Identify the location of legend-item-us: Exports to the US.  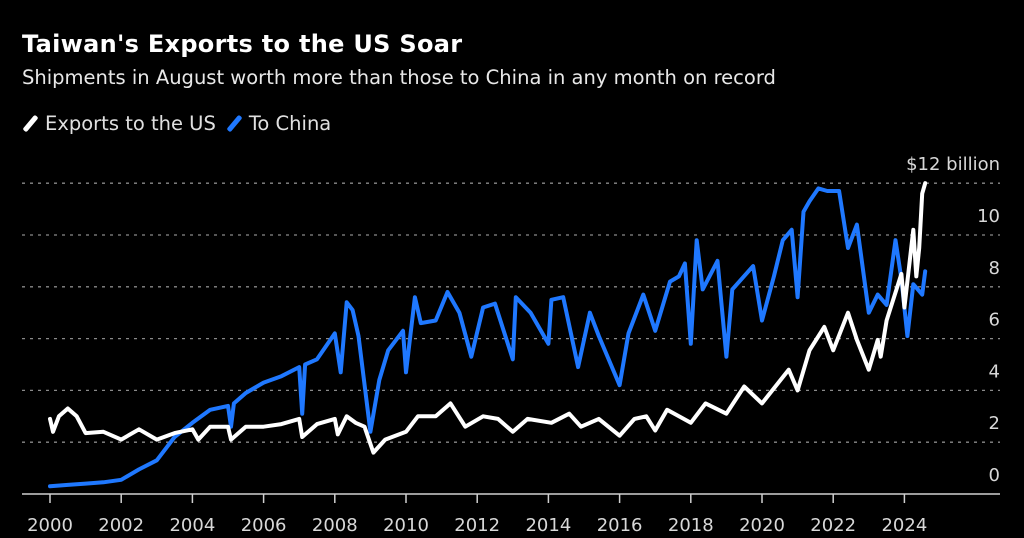
(119, 123).